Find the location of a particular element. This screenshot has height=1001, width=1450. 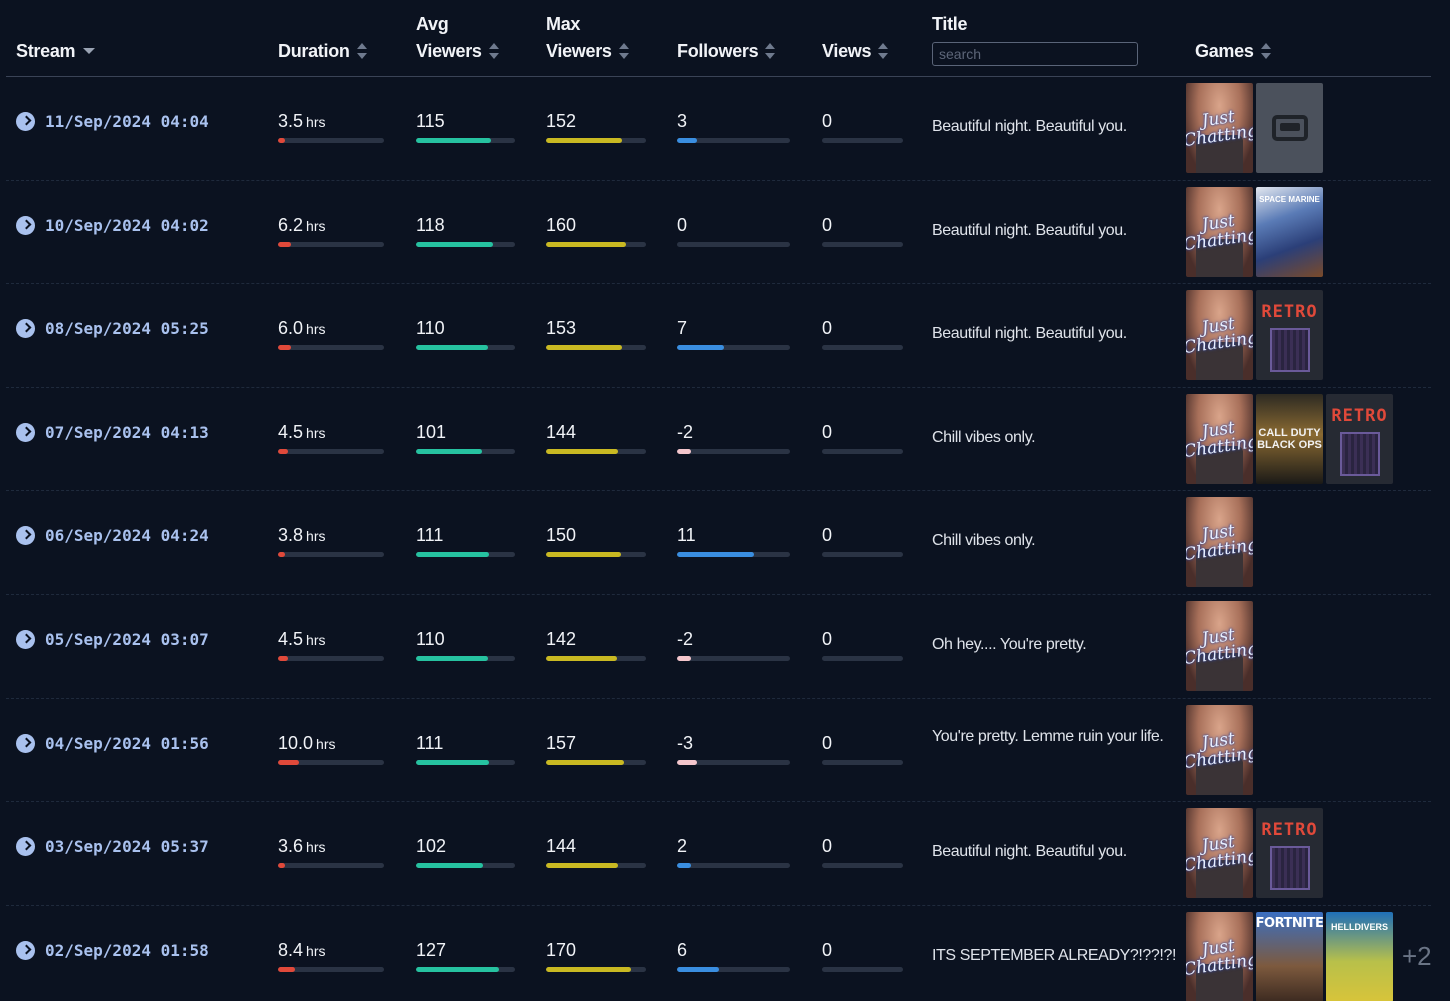

stream-date: 06/Sep/2024 04:24 is located at coordinates (127, 536).